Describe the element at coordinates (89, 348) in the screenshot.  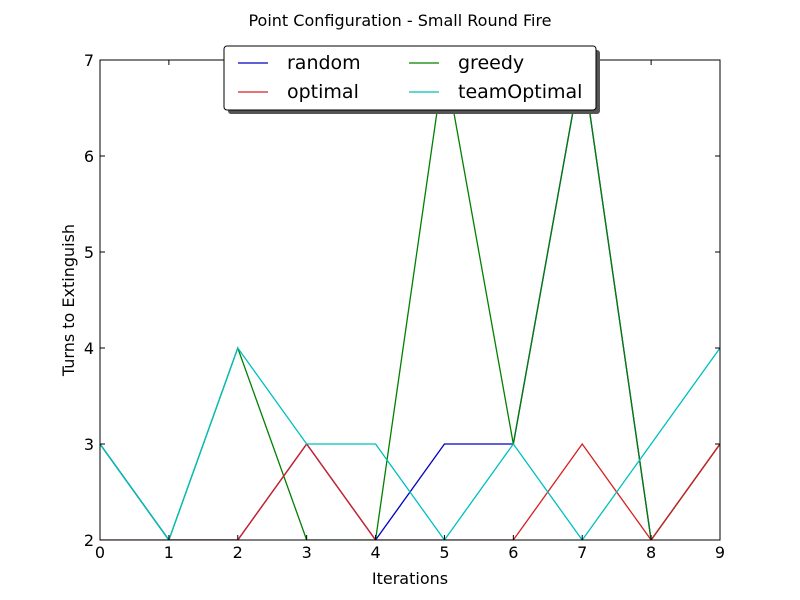
I see `y-tick-label: 4` at that location.